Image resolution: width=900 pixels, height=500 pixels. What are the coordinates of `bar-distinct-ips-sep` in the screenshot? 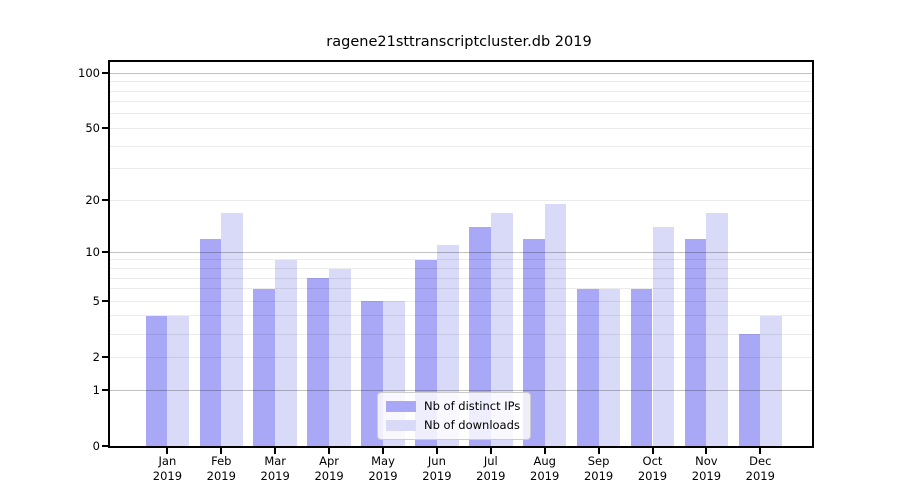 It's located at (587, 367).